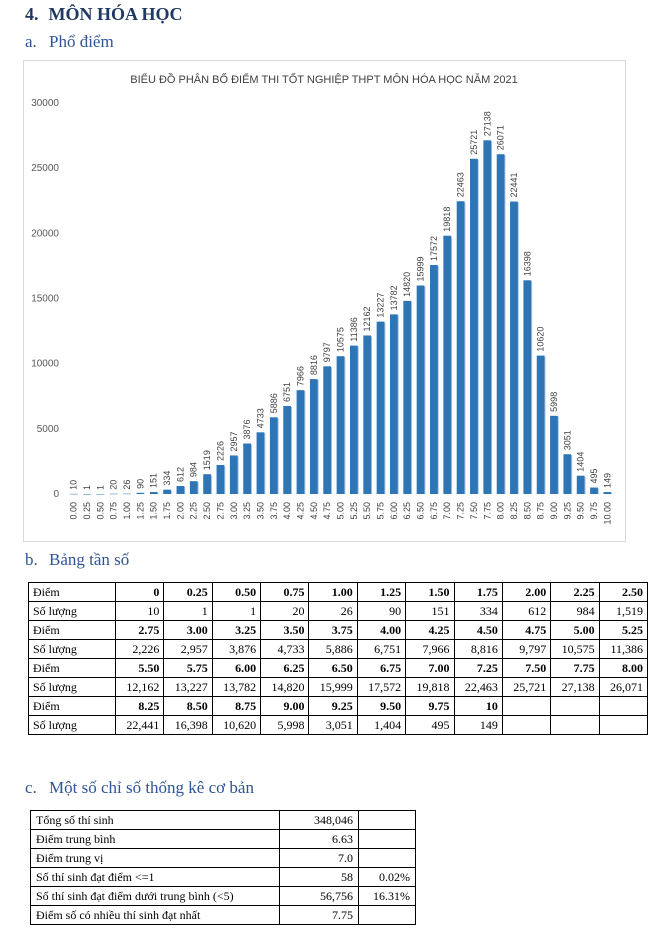  Describe the element at coordinates (501, 137) in the screenshot. I see `data-label: 26071` at that location.